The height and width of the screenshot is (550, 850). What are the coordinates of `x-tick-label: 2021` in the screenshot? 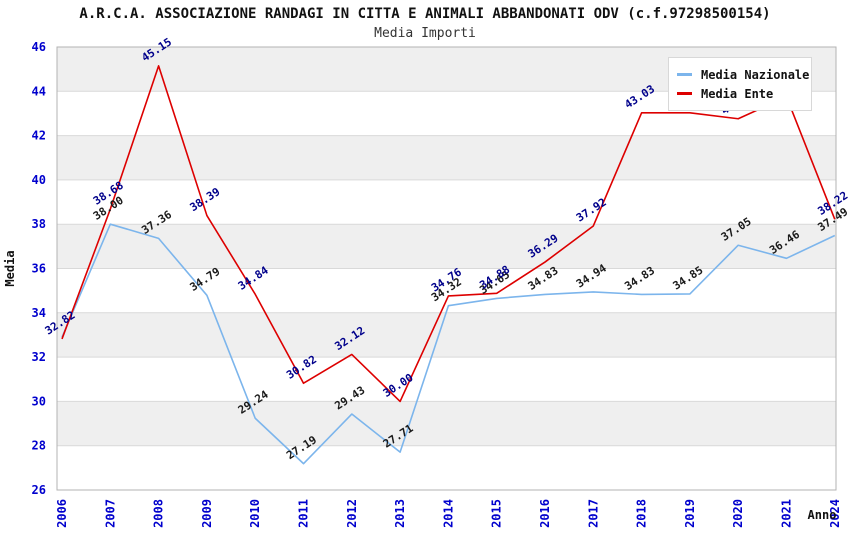 It's located at (787, 513).